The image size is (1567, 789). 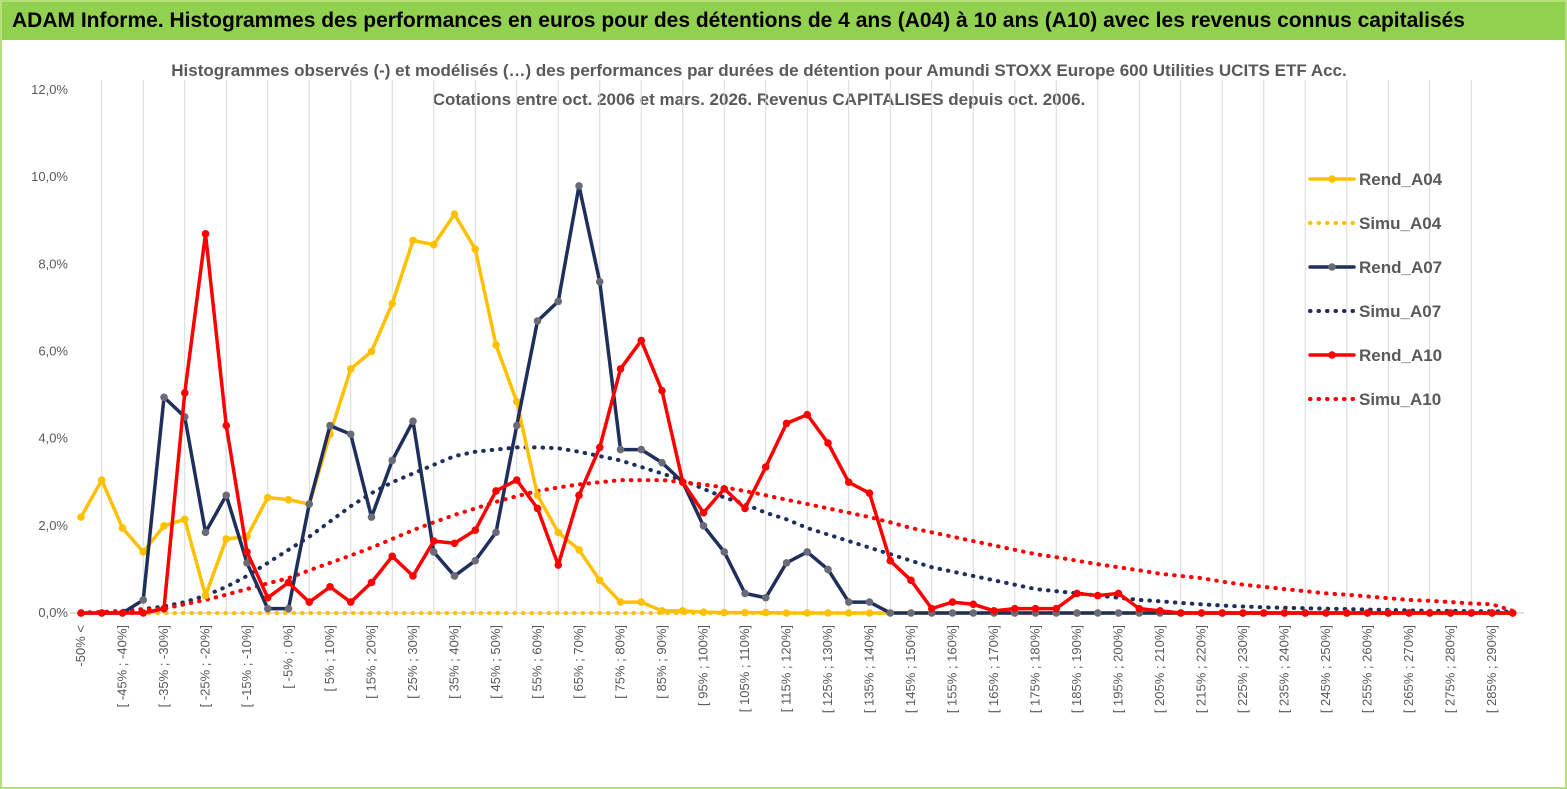 I want to click on x-tick-label: [ 25% ; 30%], so click(x=412, y=662).